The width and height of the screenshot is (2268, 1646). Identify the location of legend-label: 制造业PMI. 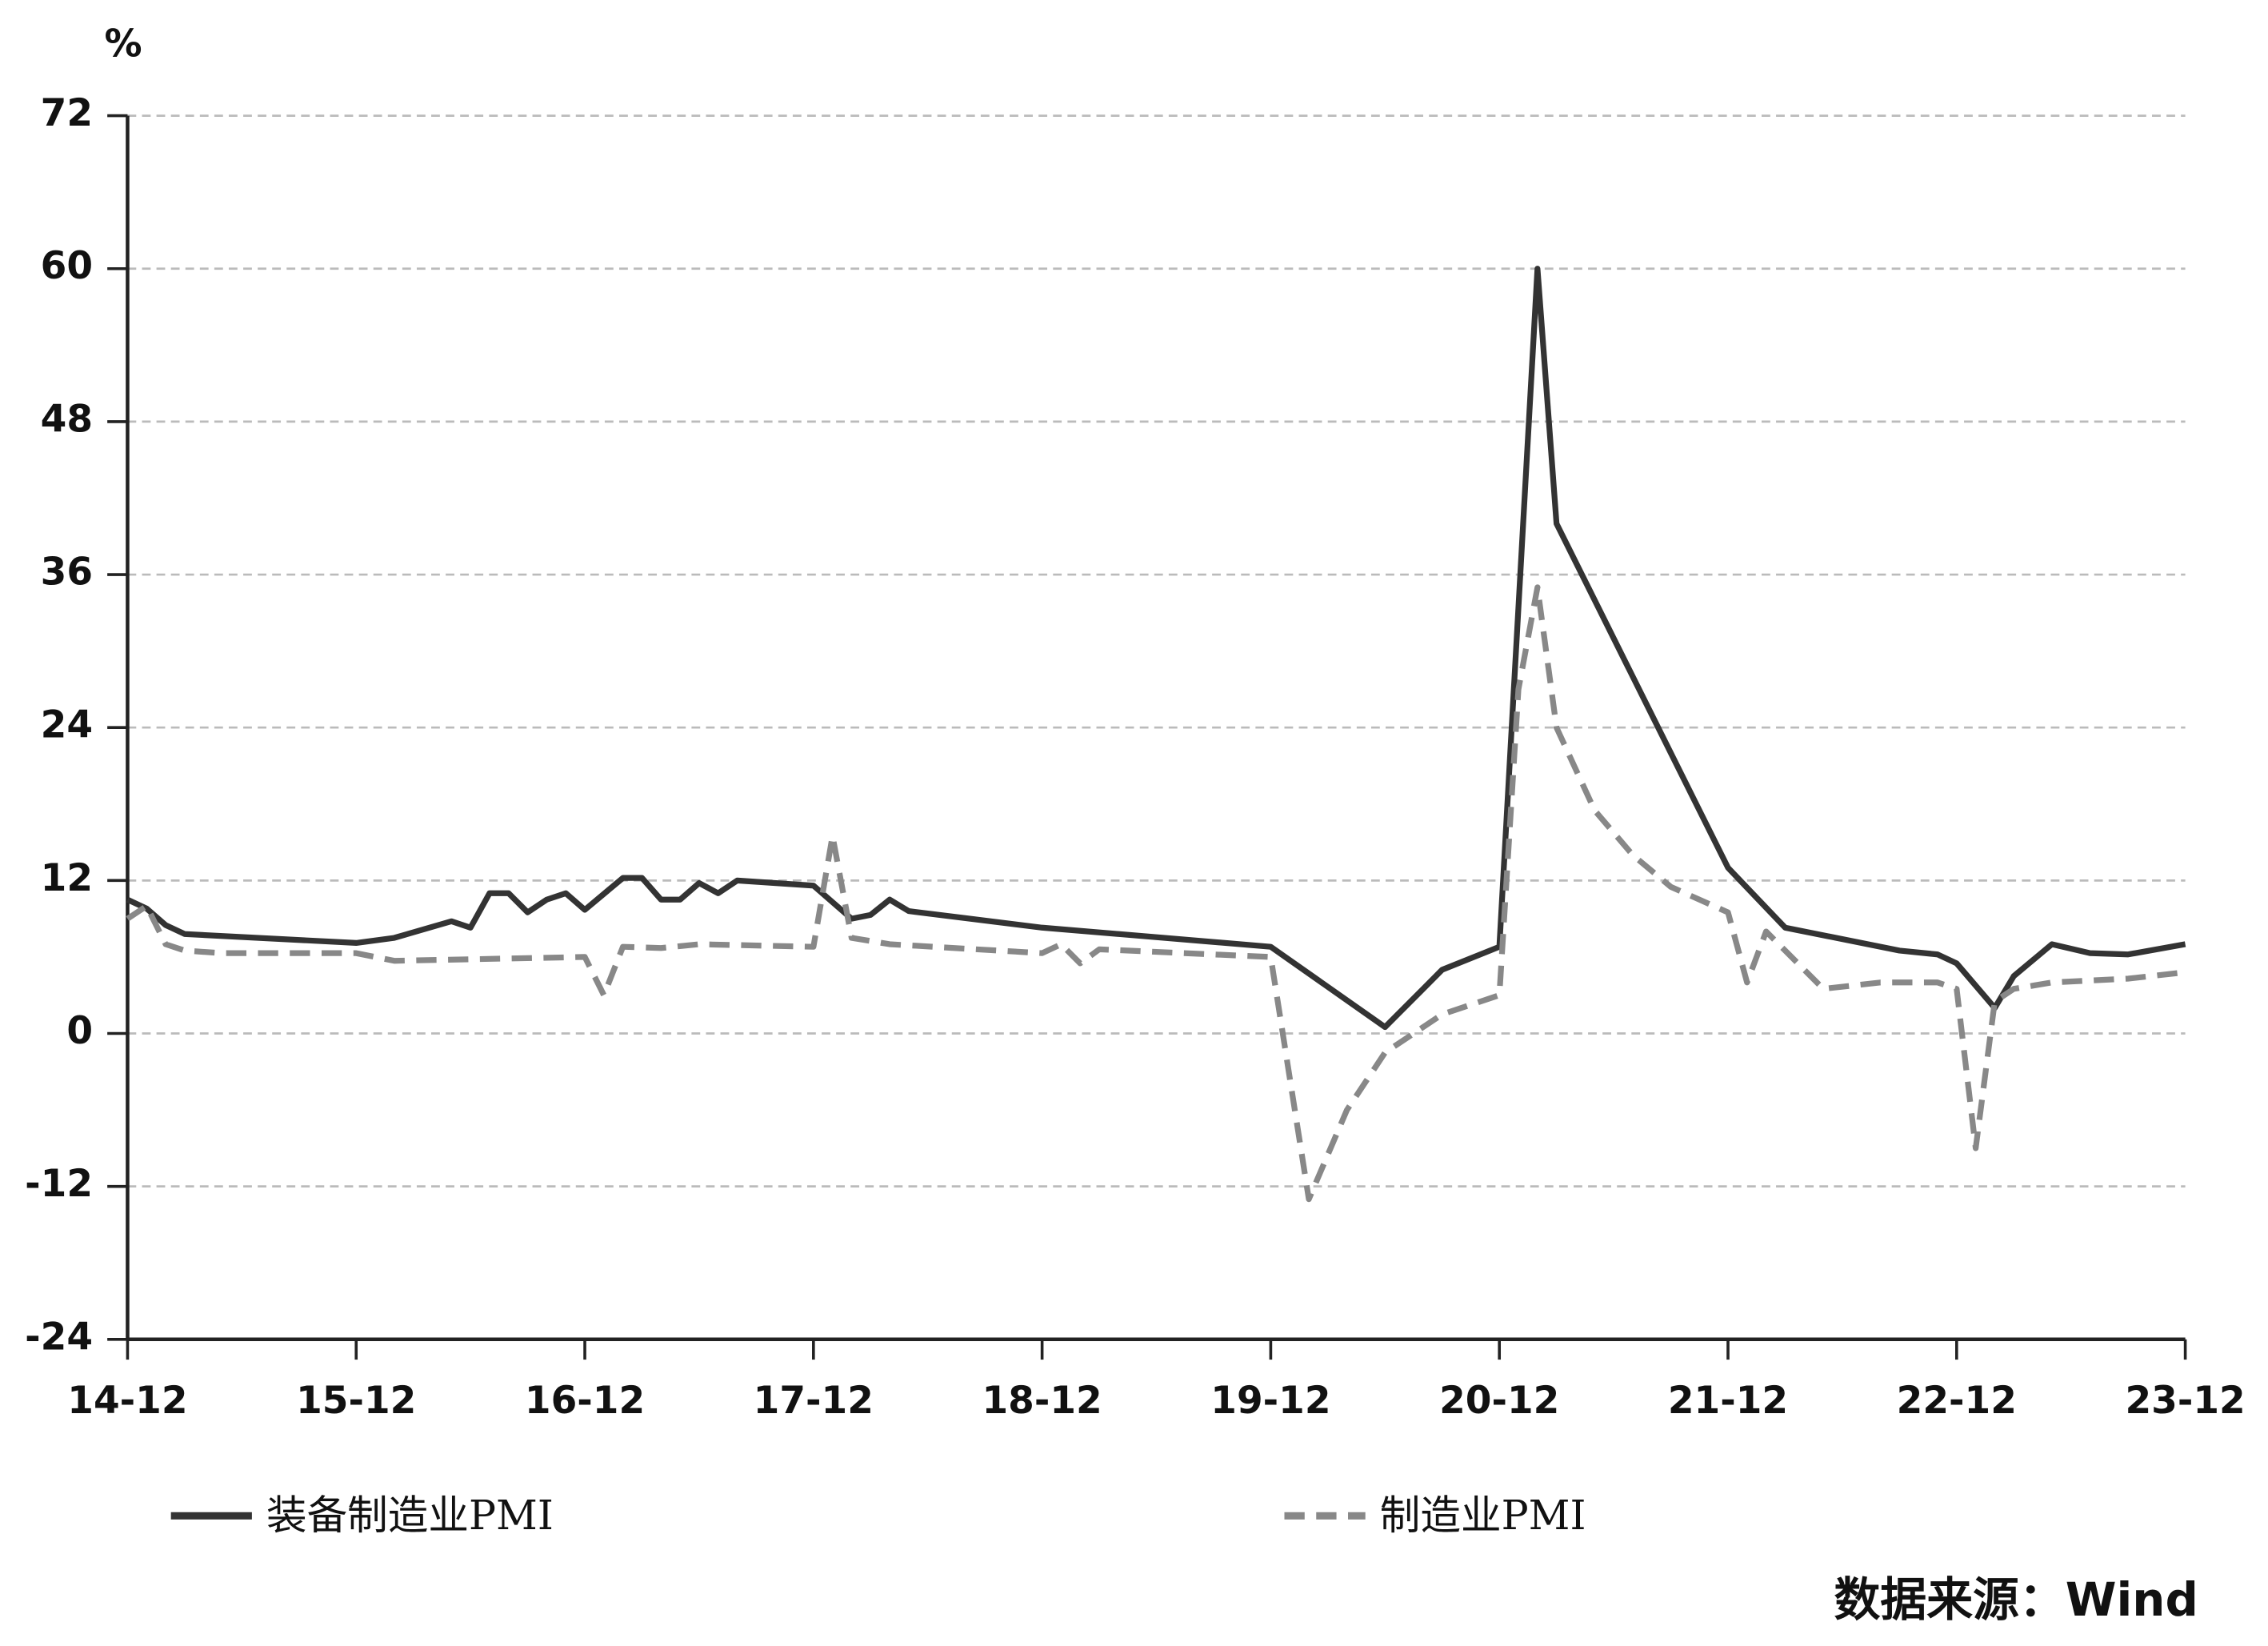
(1483, 1516).